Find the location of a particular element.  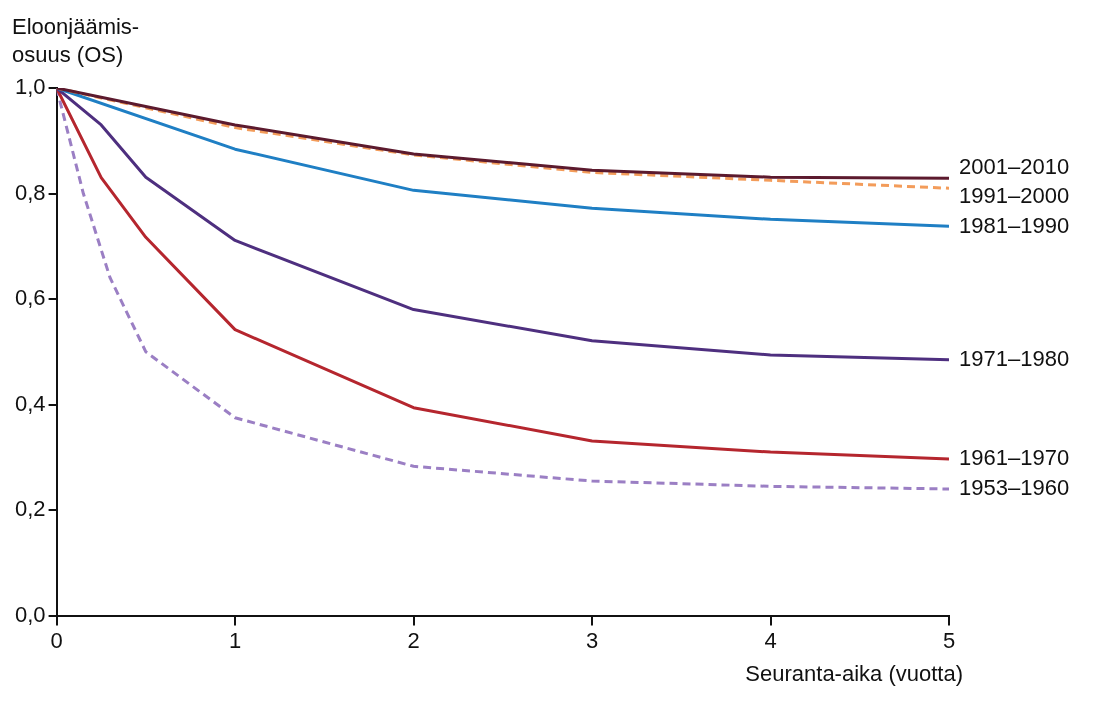

x-tick-label: 0 is located at coordinates (56, 640).